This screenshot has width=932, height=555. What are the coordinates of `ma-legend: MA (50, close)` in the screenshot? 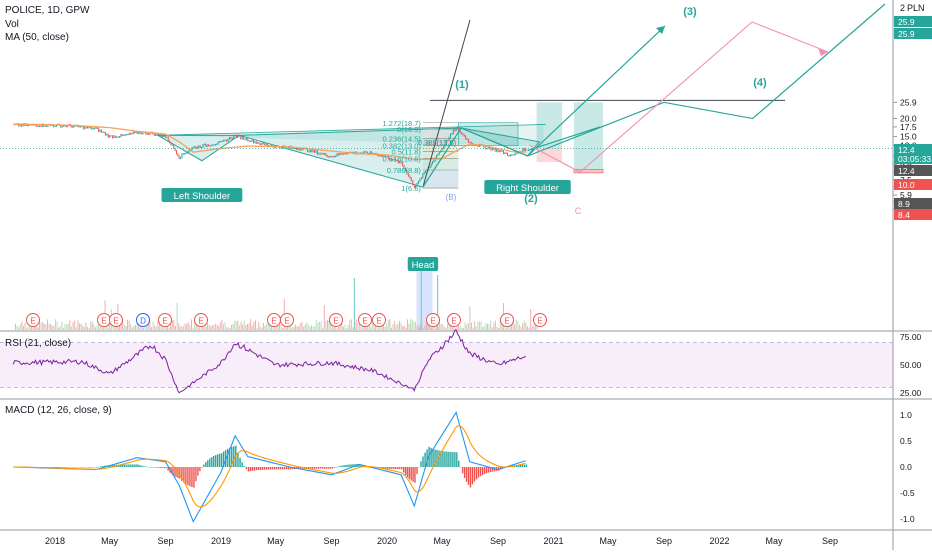 It's located at (37, 37).